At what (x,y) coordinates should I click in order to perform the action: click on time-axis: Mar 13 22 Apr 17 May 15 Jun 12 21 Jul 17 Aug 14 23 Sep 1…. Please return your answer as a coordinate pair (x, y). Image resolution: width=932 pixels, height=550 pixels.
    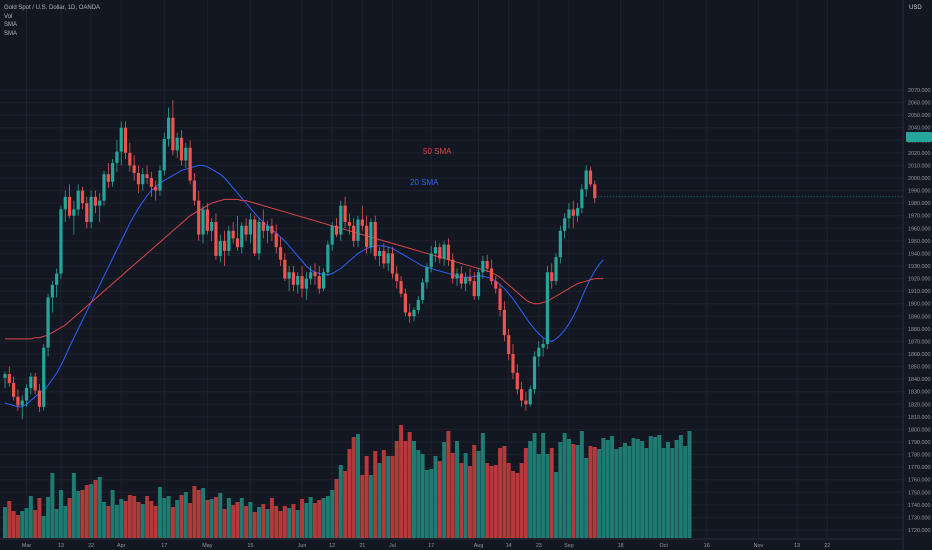
    Looking at the image, I should click on (426, 546).